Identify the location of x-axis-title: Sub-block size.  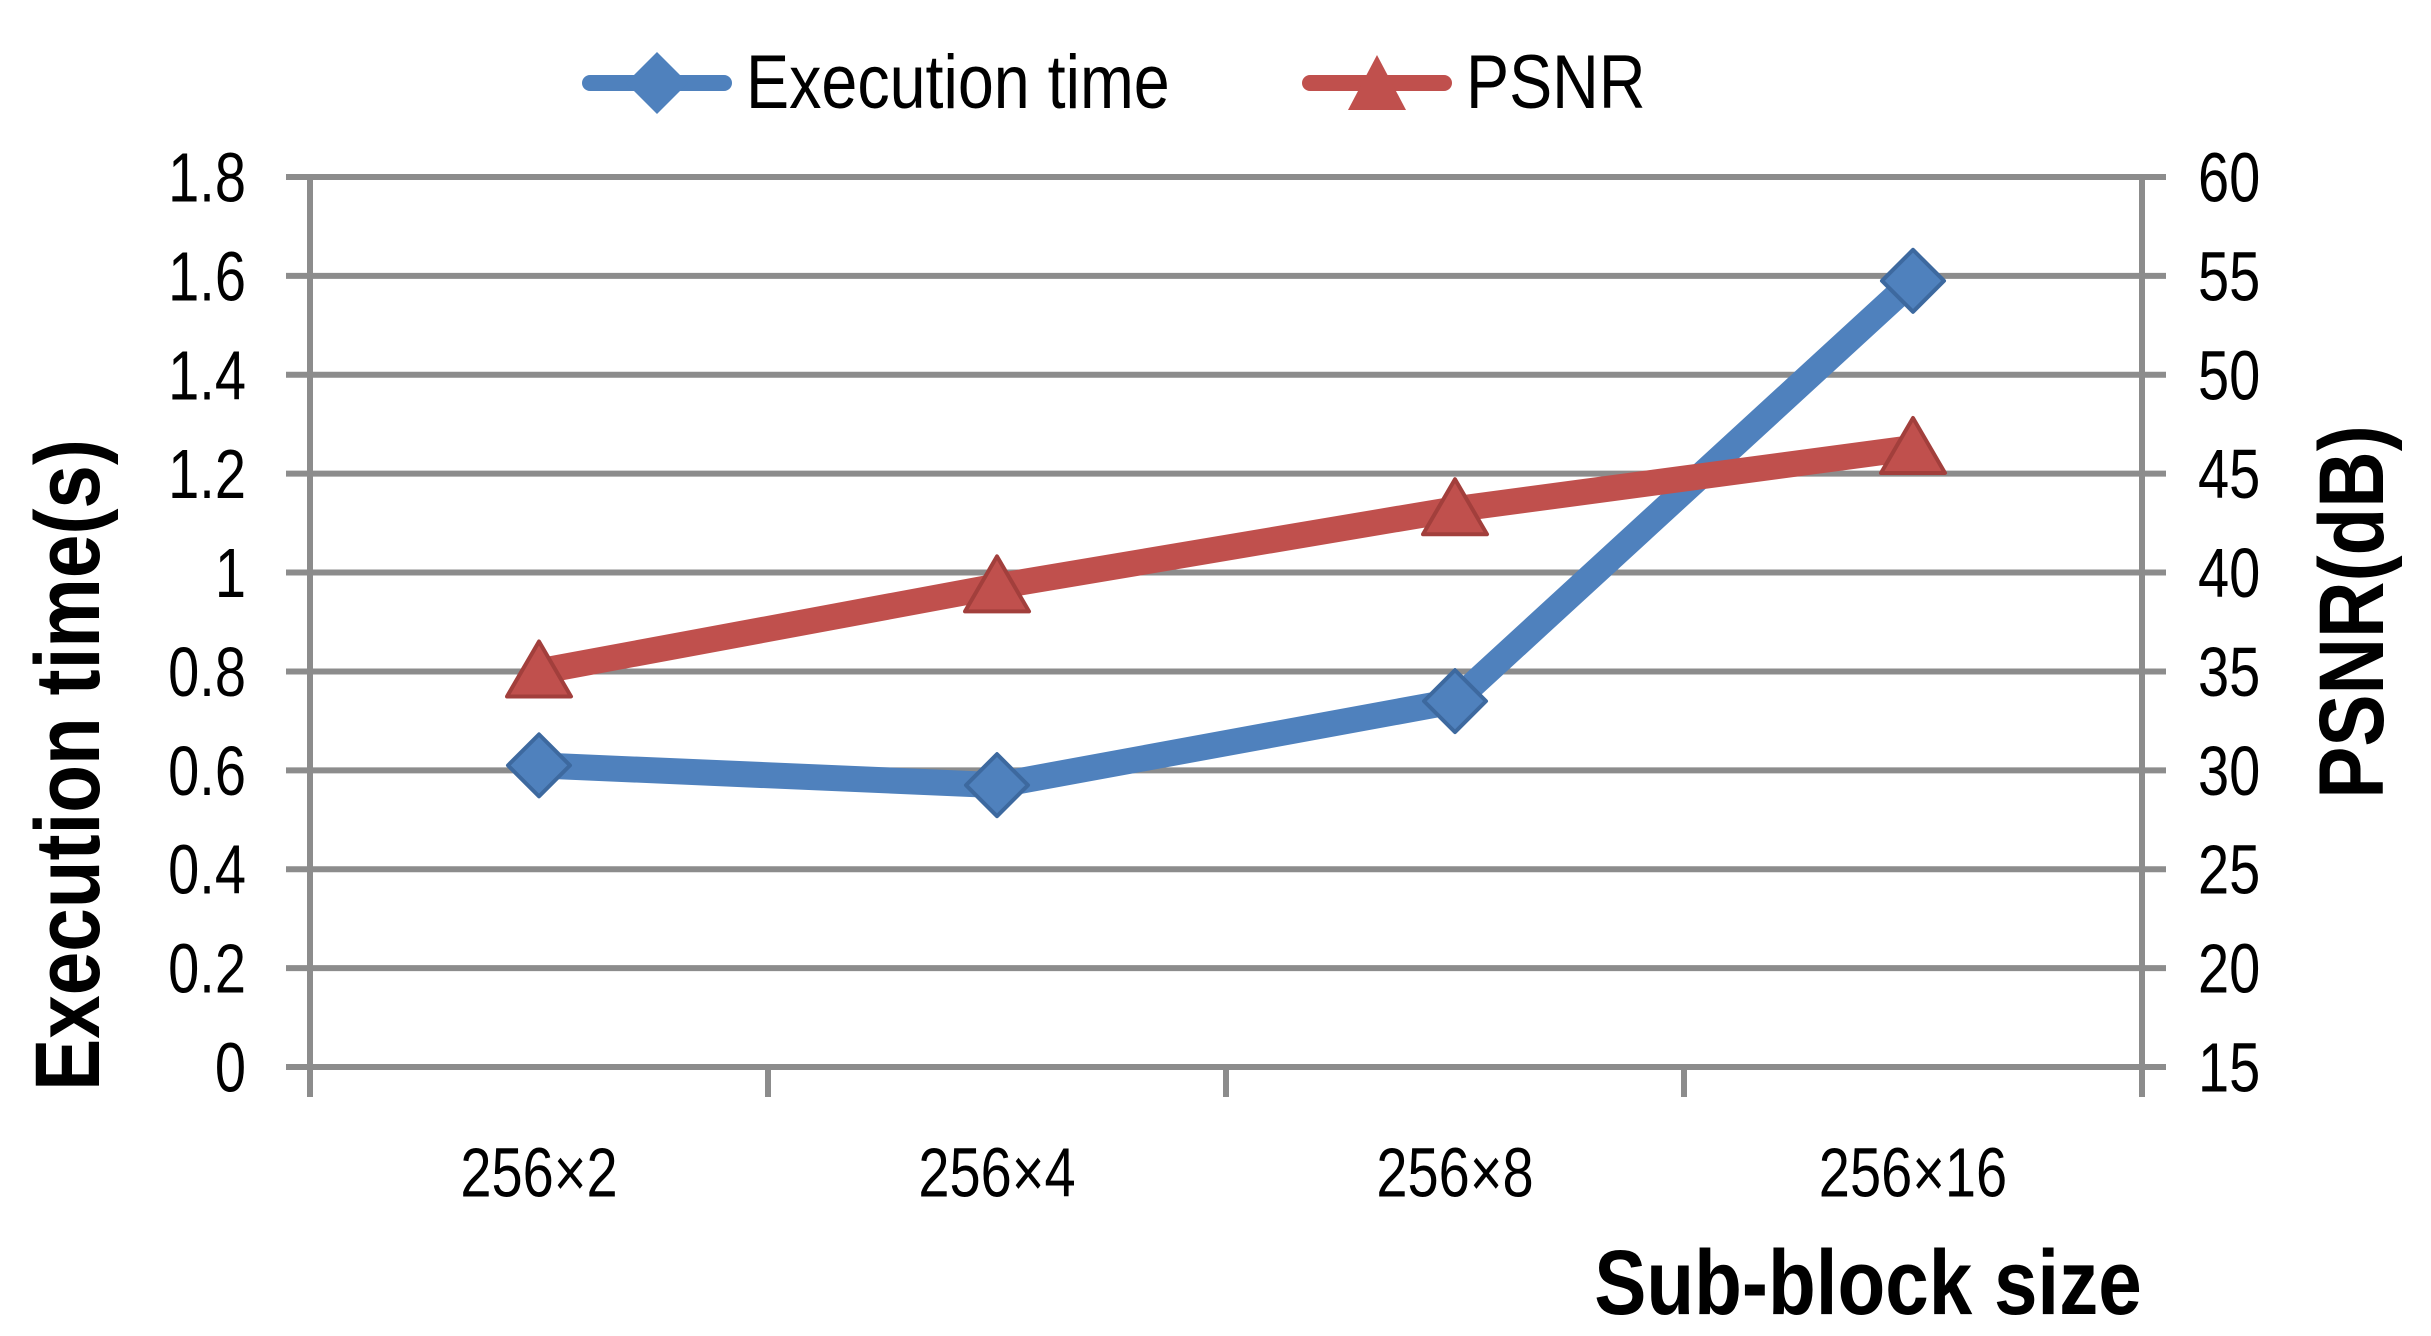
(1868, 1283).